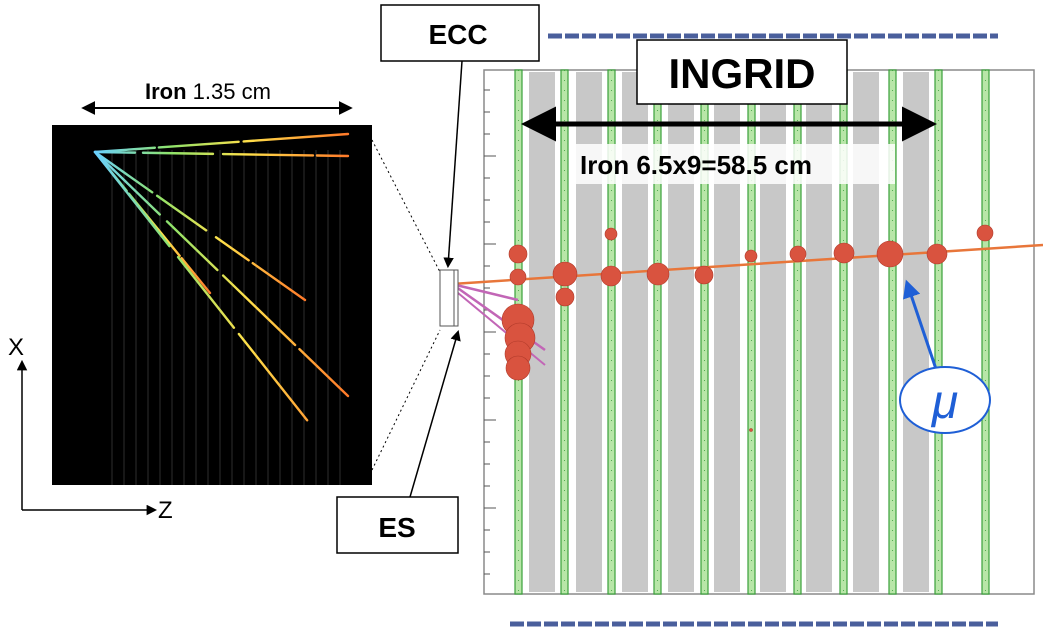 This screenshot has height=628, width=1043. I want to click on ecc-label-box, so click(460, 33).